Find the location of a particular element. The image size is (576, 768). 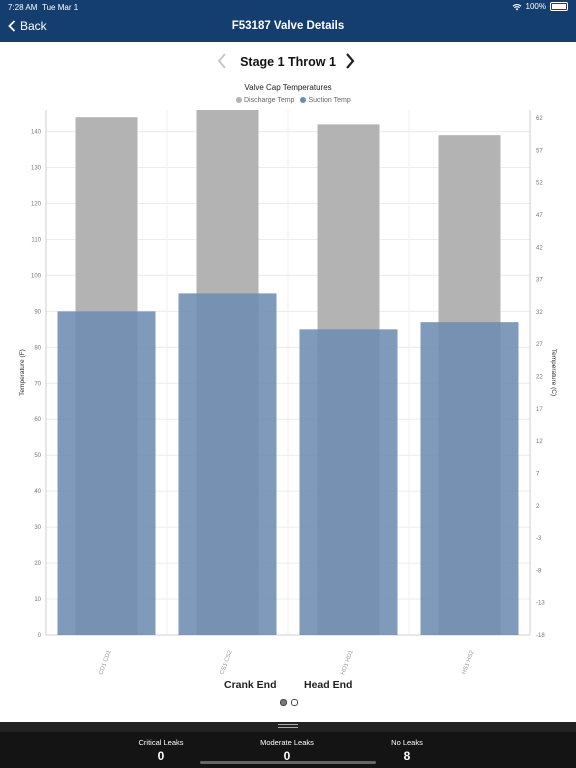

y2-tick-label: 42 is located at coordinates (539, 248).